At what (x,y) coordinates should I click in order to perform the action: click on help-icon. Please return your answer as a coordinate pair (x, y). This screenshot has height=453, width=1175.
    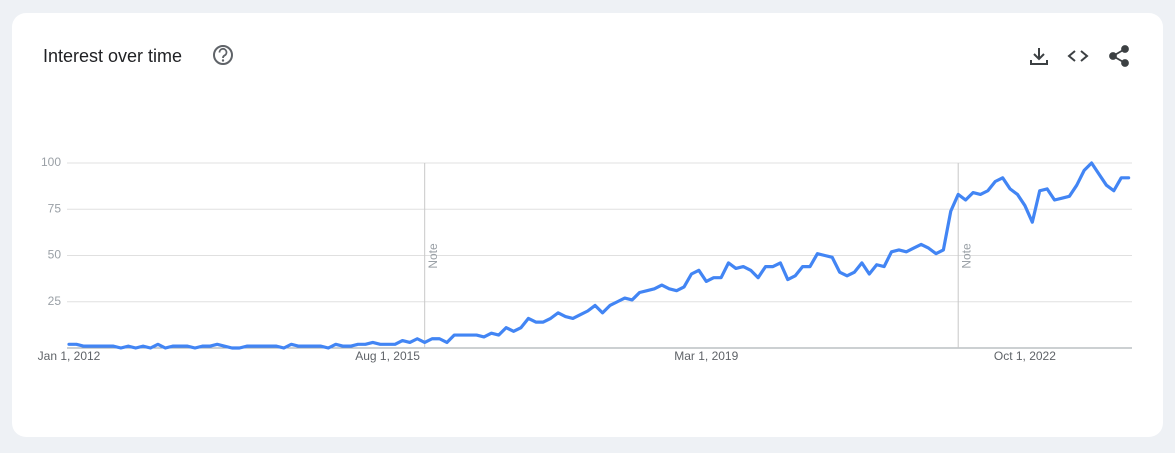
    Looking at the image, I should click on (223, 55).